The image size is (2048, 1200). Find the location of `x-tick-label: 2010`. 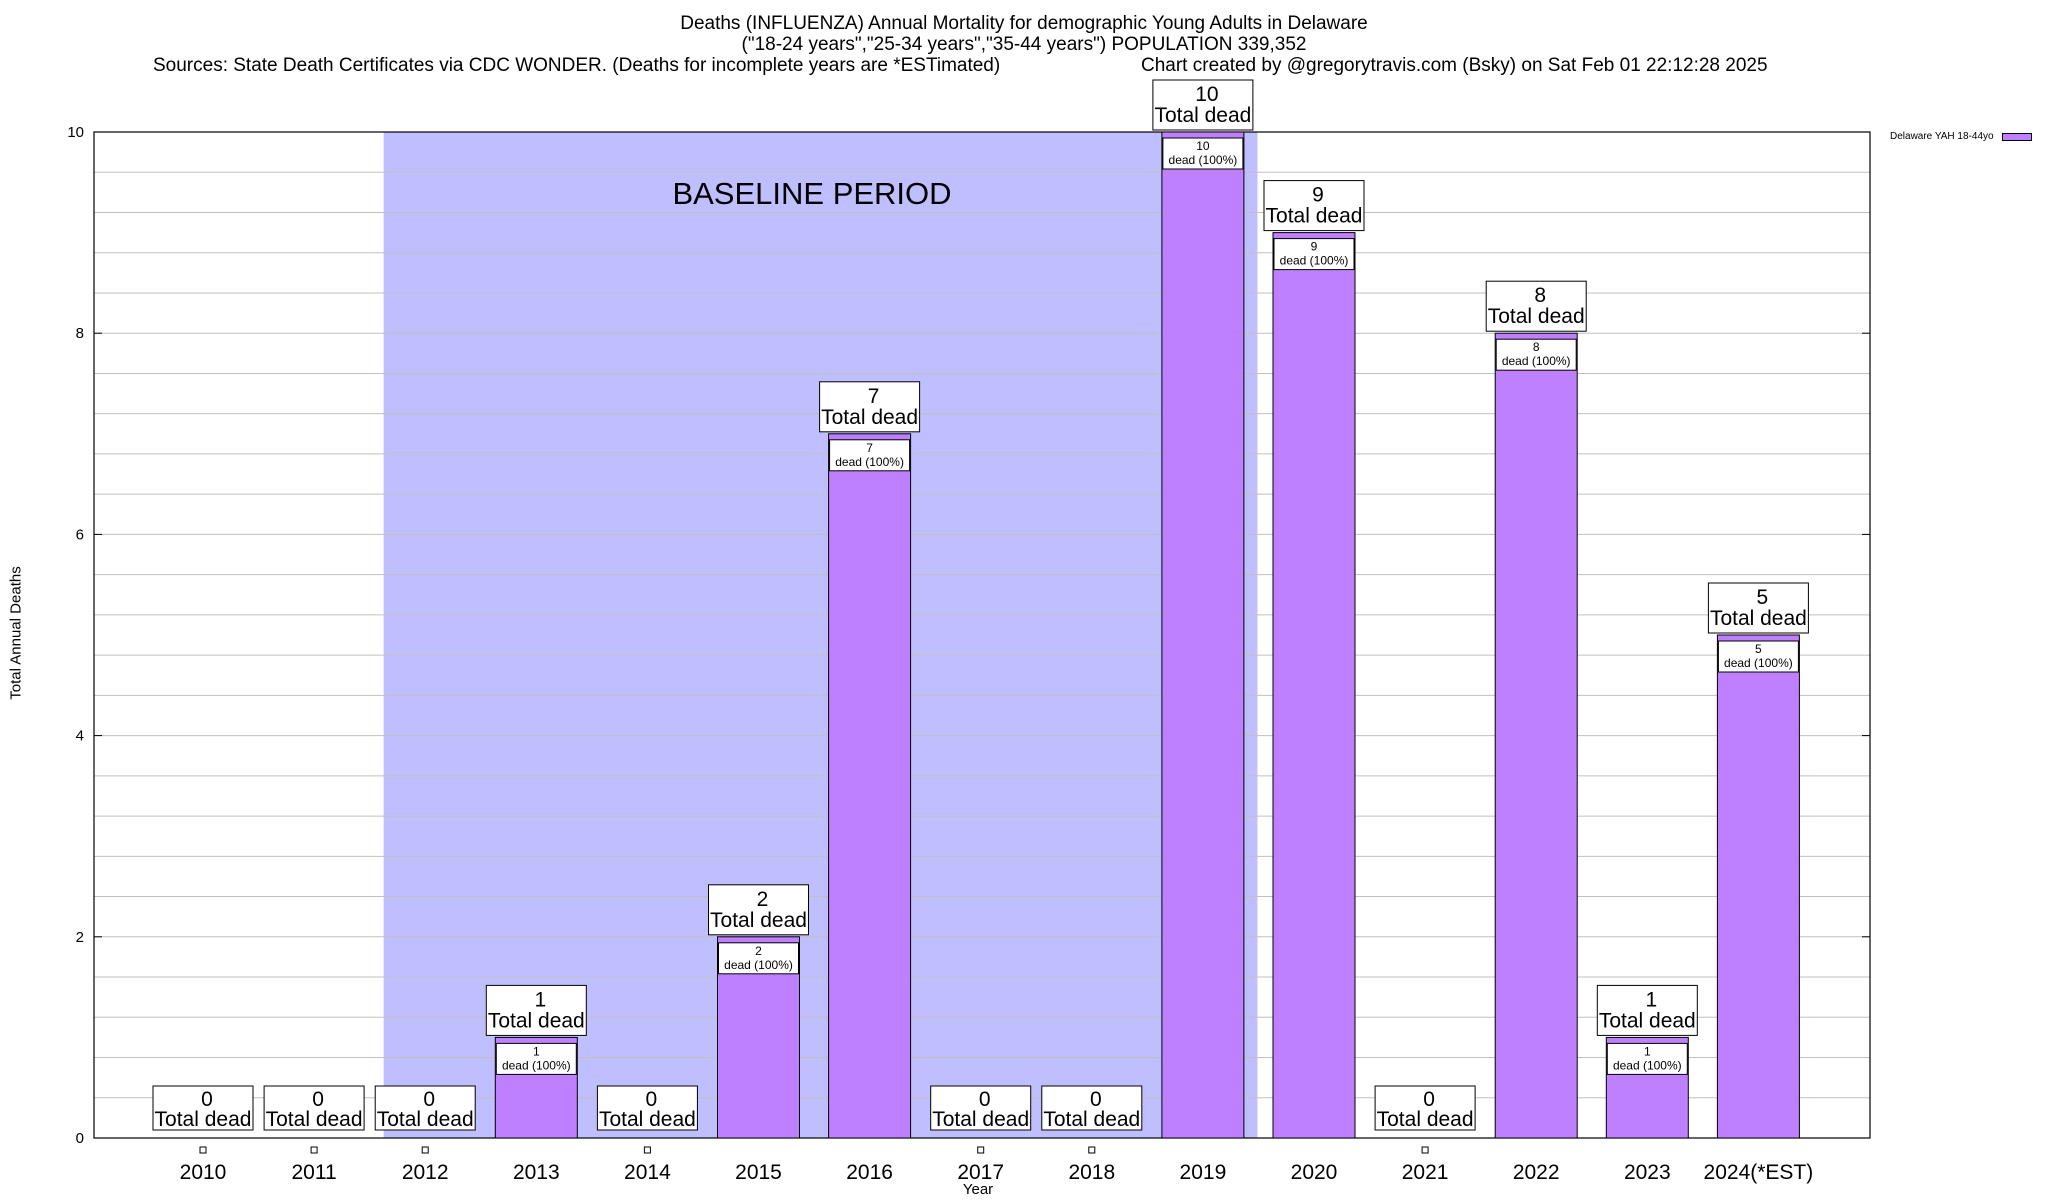

x-tick-label: 2010 is located at coordinates (203, 1172).